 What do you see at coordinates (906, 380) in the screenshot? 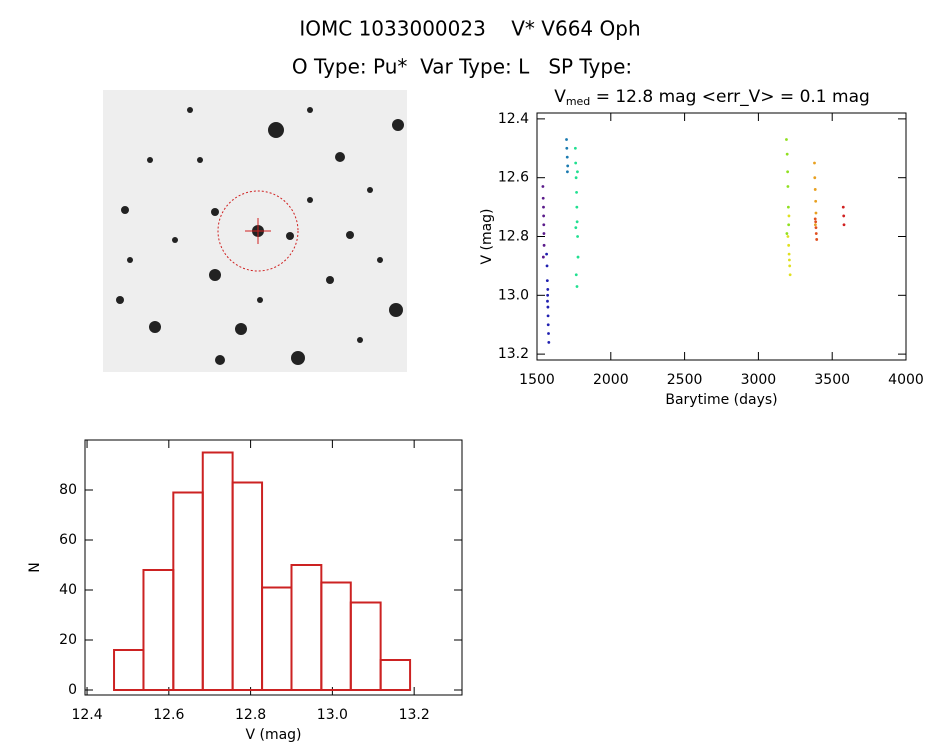
I see `x-tick-label: 4000` at bounding box center [906, 380].